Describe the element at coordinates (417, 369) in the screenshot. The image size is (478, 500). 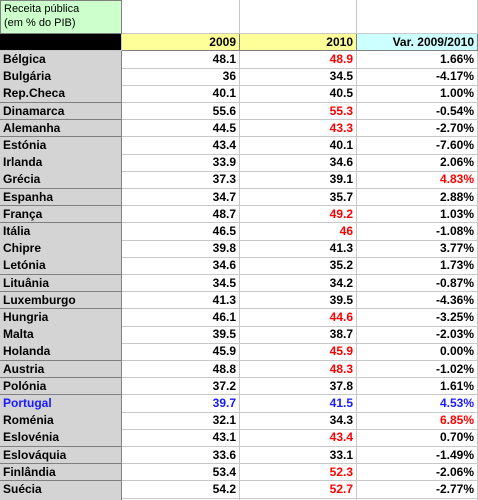
I see `value-cell: -1.02%` at that location.